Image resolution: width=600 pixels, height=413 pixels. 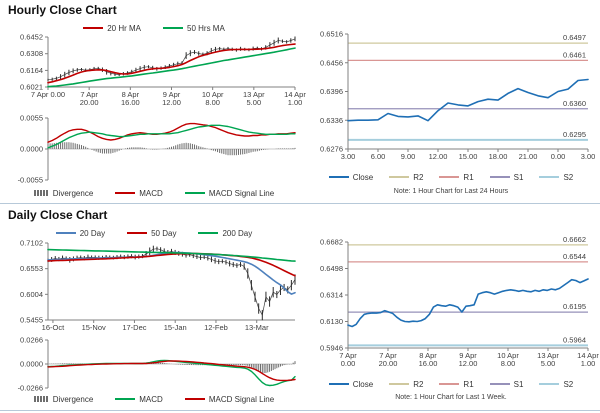 What do you see at coordinates (574, 37) in the screenshot?
I see `svg-text: 0.6497` at bounding box center [574, 37].